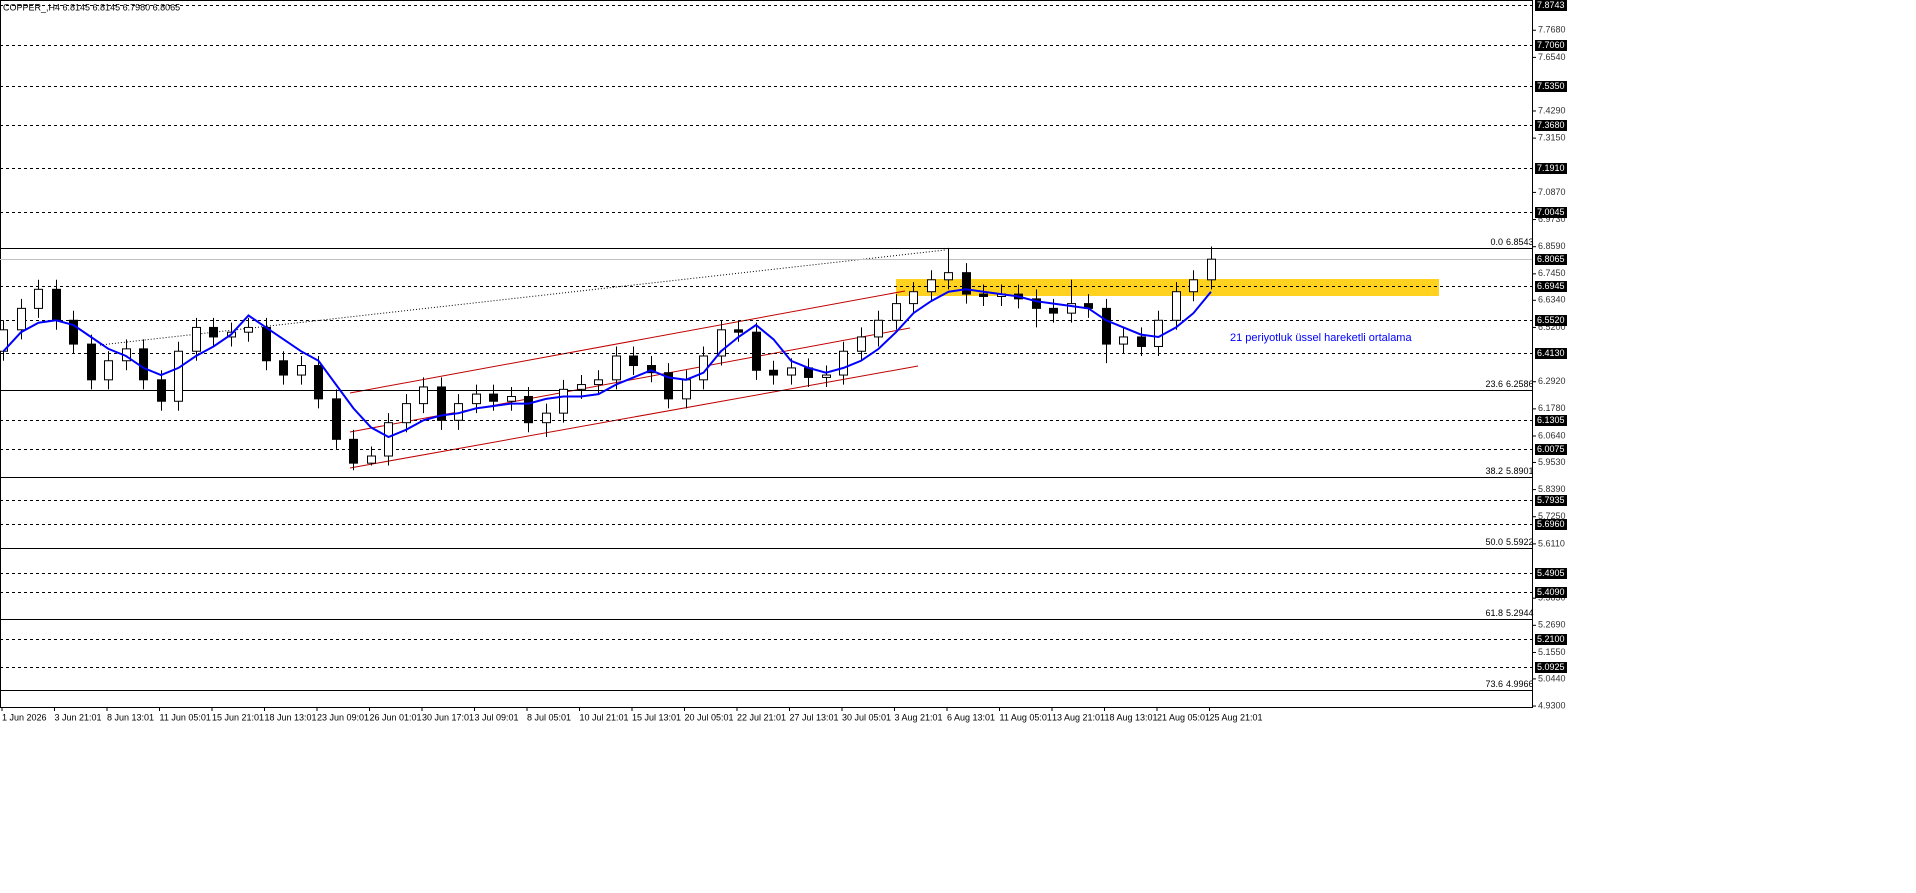 The image size is (1916, 893). I want to click on x-tick-label: 8 Jun 13:01, so click(130, 717).